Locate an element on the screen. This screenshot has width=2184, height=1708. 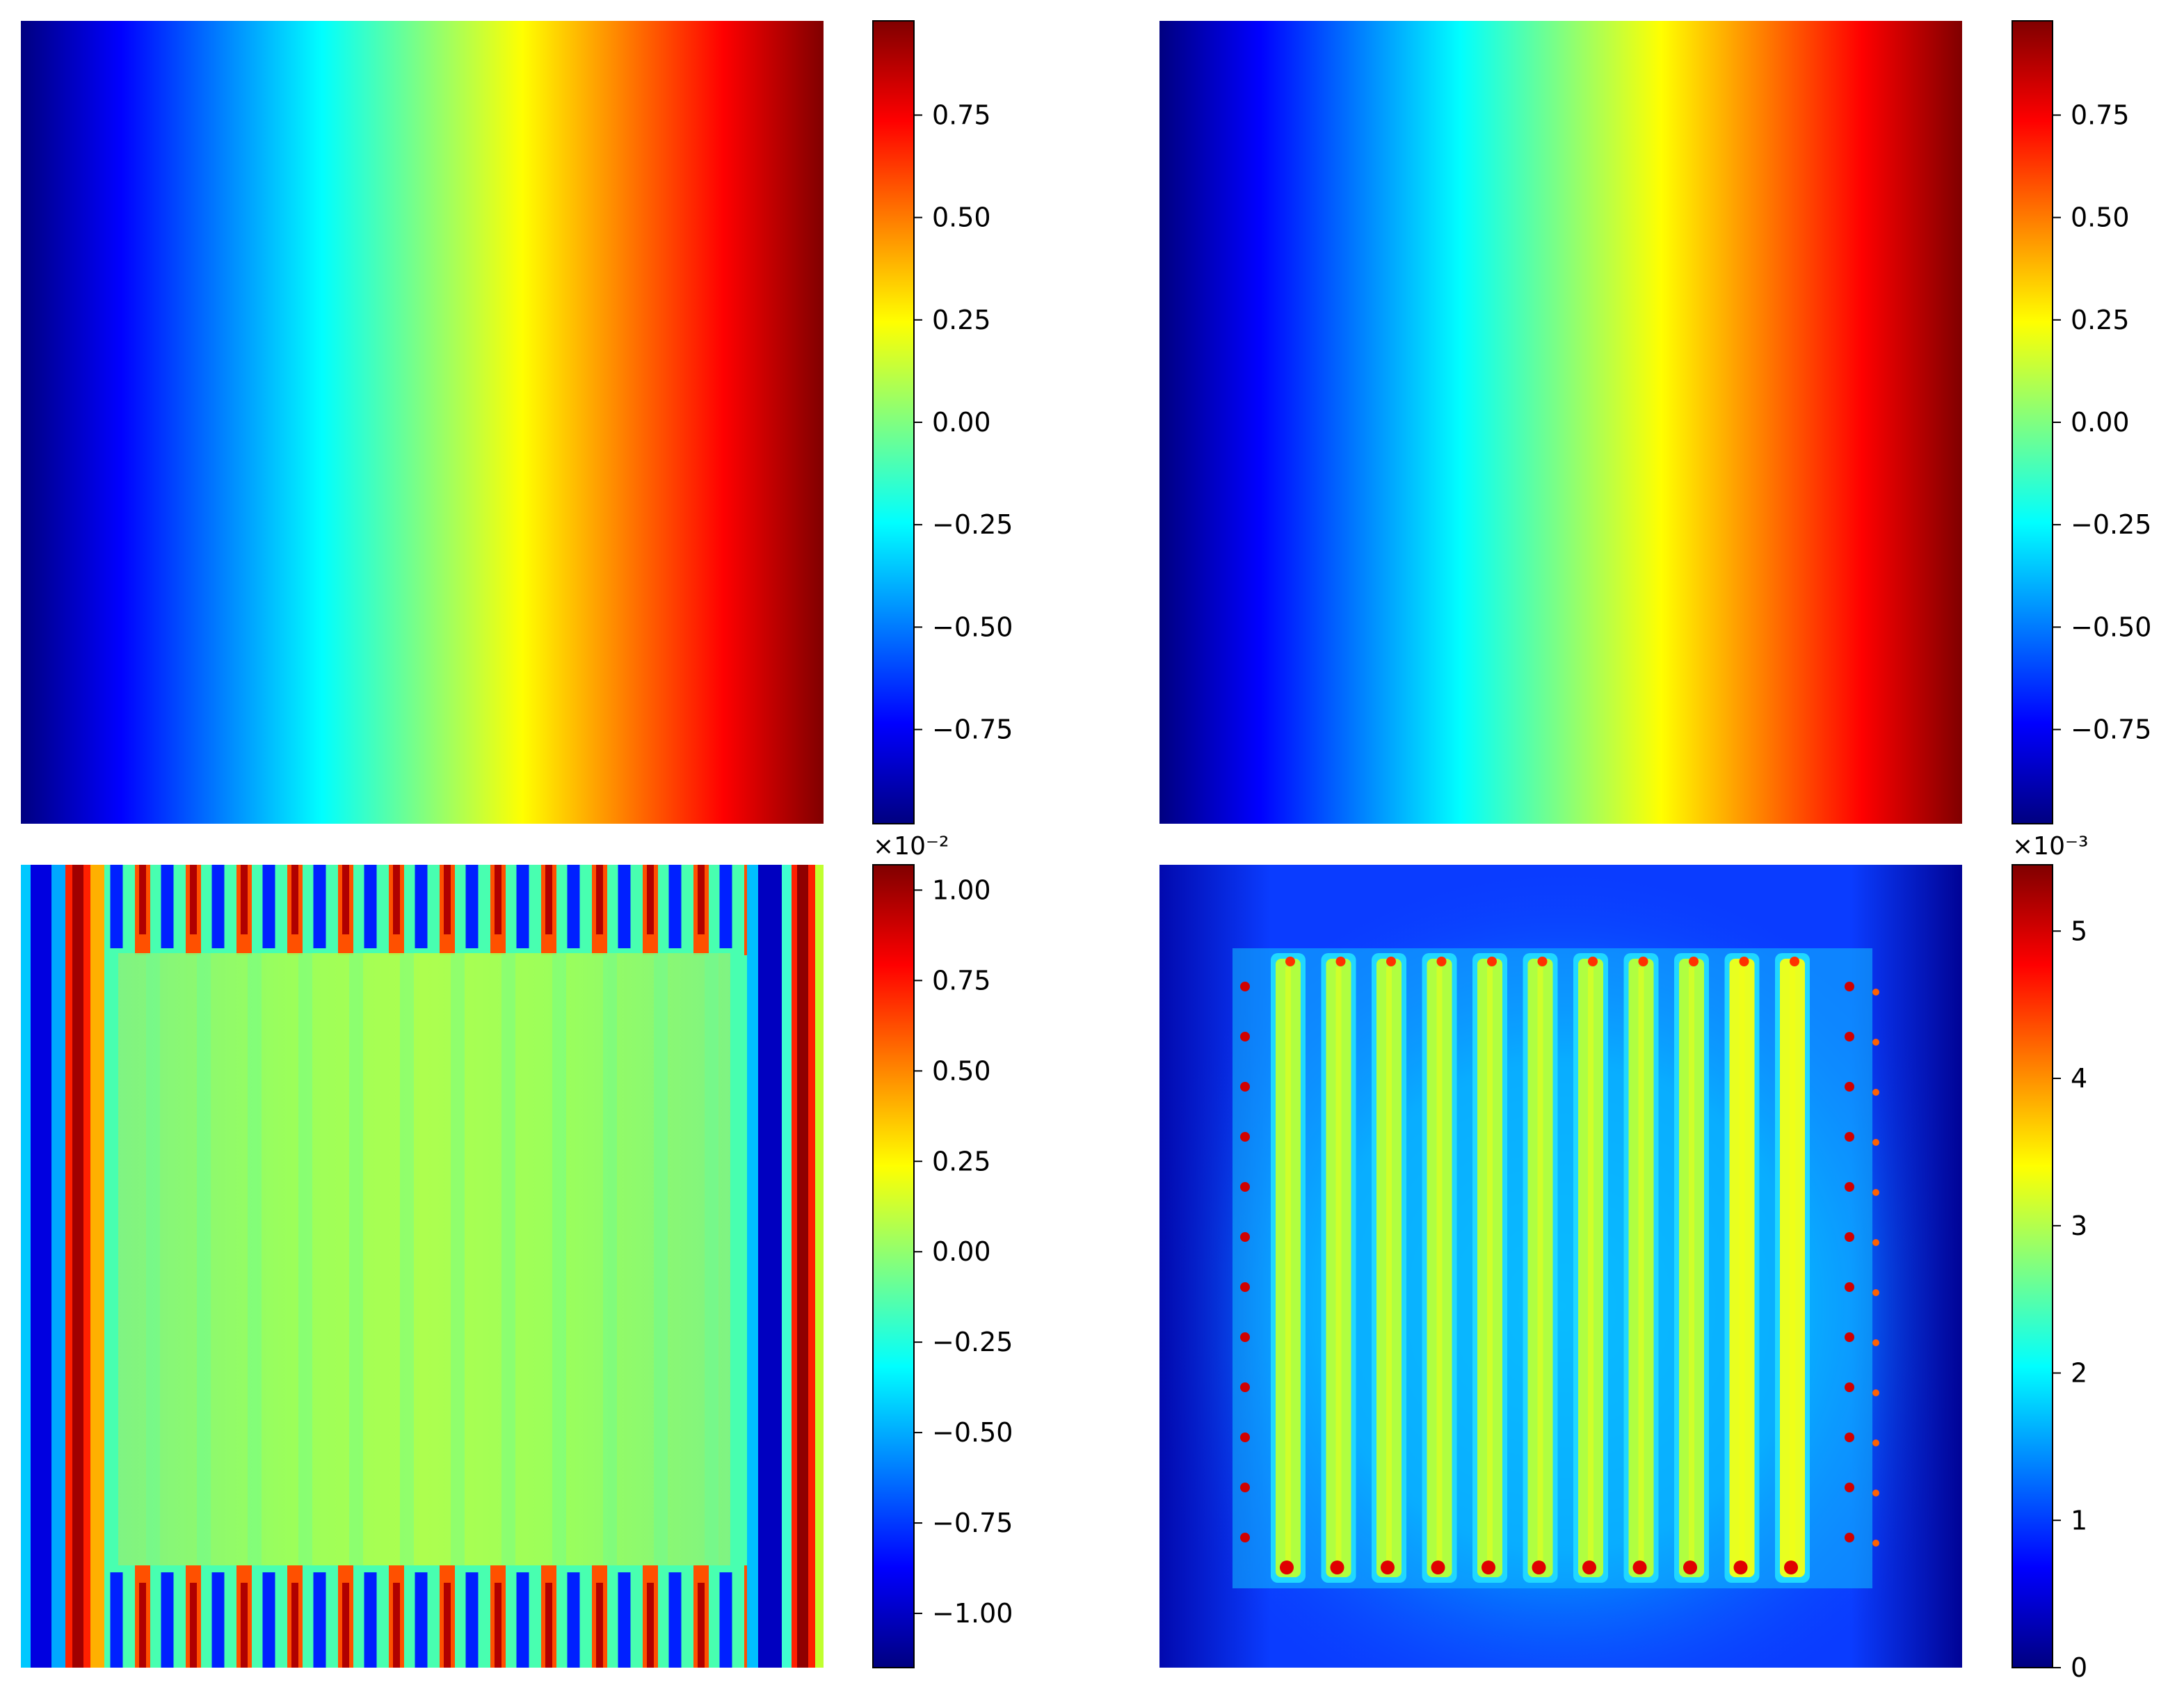
colorbar-ticks: 5 4 3 2 1 0 is located at coordinates (2070, 1300).